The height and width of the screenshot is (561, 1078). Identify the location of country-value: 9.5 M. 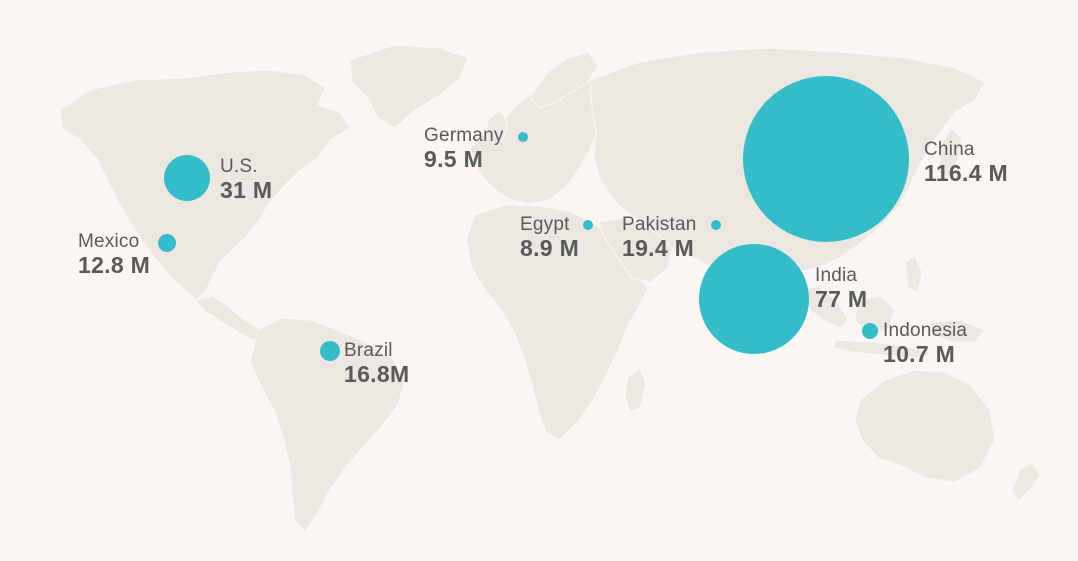
(454, 159).